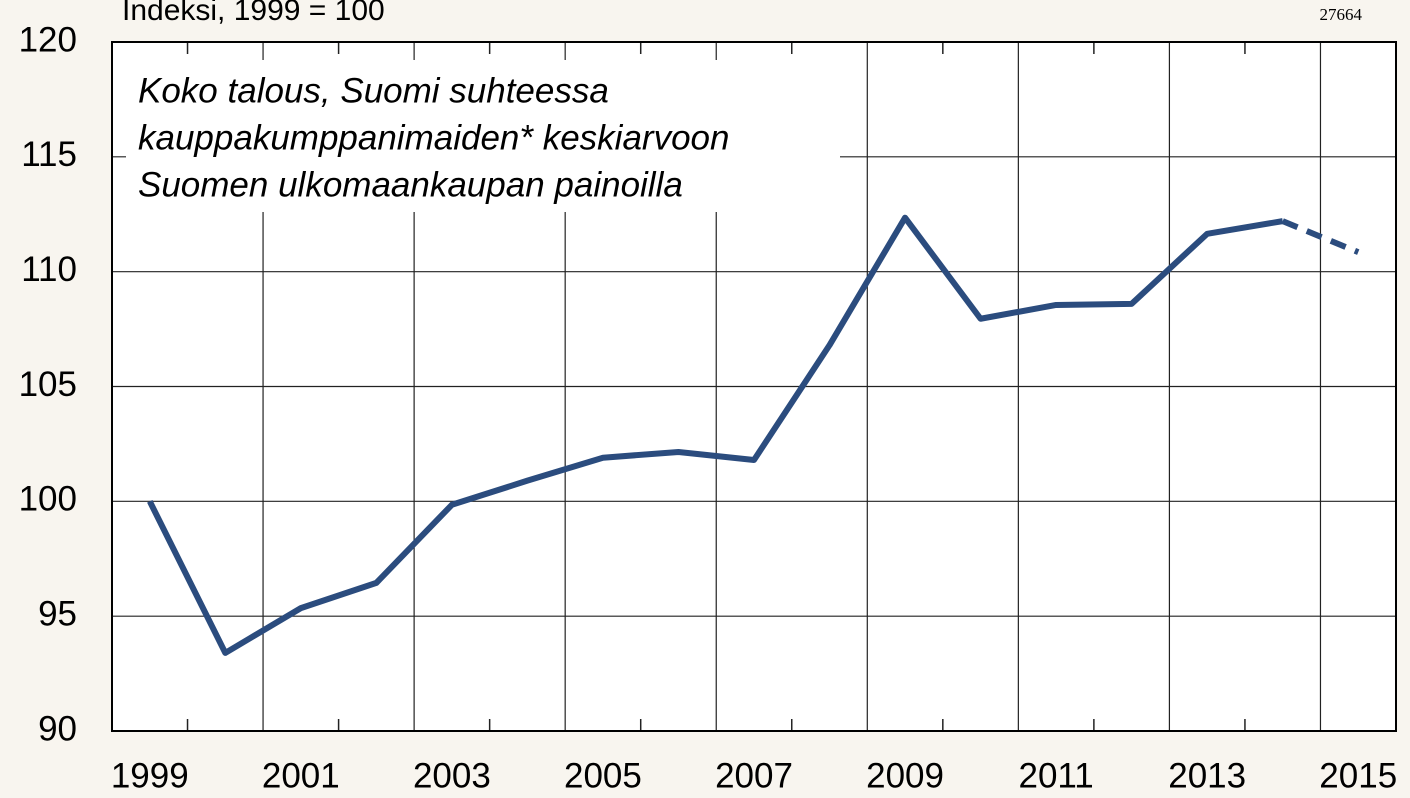 This screenshot has width=1410, height=798. What do you see at coordinates (48, 384) in the screenshot?
I see `y-tick-label: 105` at bounding box center [48, 384].